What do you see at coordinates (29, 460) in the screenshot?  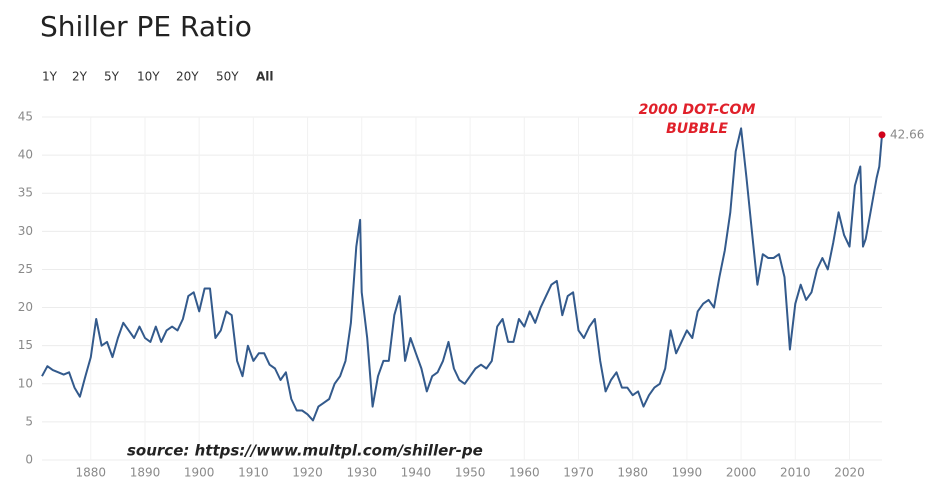 I see `y-tick-label: 0` at bounding box center [29, 460].